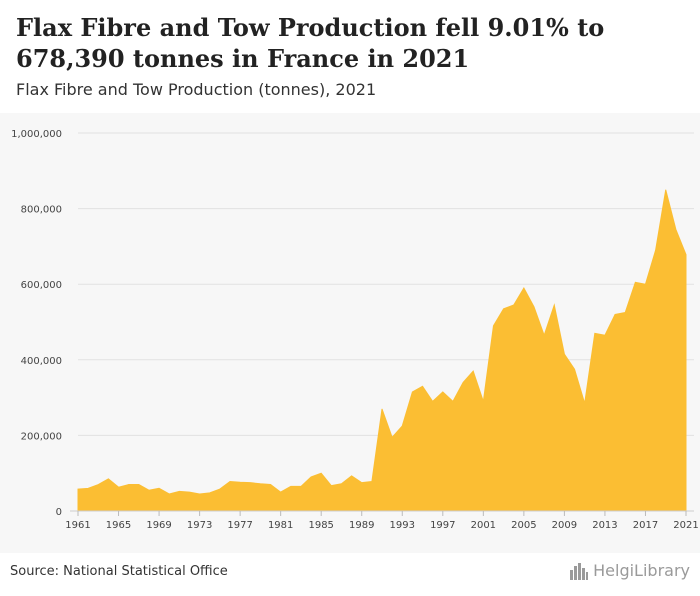 Image resolution: width=700 pixels, height=596 pixels. What do you see at coordinates (579, 571) in the screenshot?
I see `city-skyline-icon` at bounding box center [579, 571].